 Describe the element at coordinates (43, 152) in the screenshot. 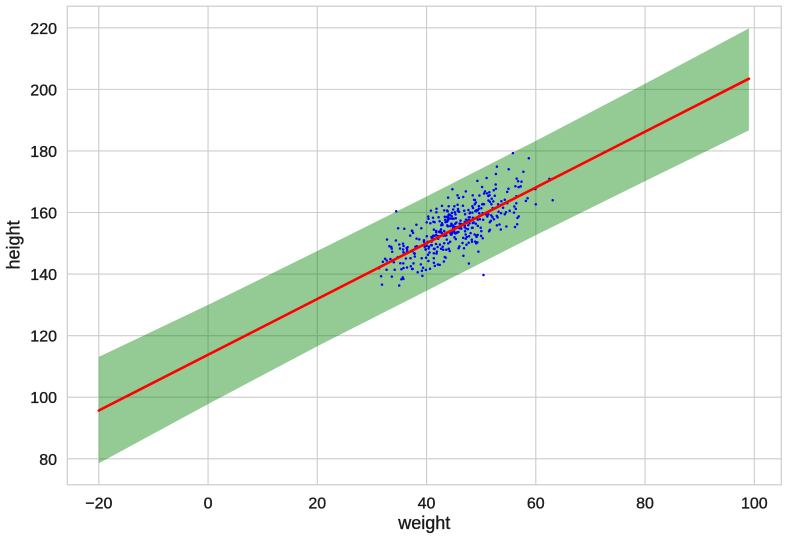

I see `svg-text: 180` at that location.